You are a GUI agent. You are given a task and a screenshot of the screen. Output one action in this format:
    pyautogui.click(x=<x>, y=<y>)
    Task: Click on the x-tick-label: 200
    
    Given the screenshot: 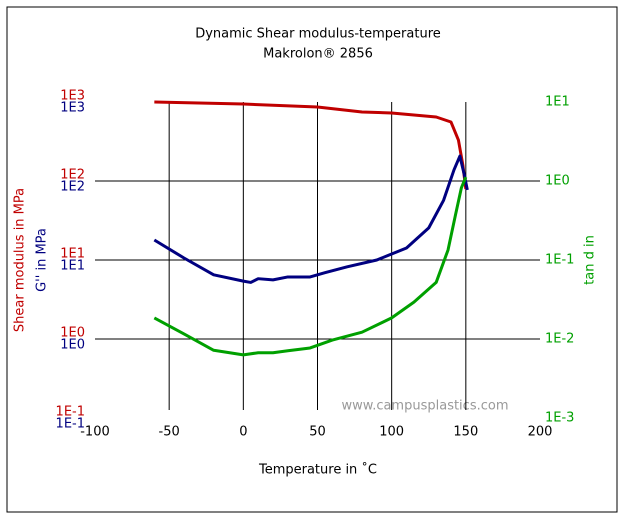 What is the action you would take?
    pyautogui.click(x=540, y=432)
    